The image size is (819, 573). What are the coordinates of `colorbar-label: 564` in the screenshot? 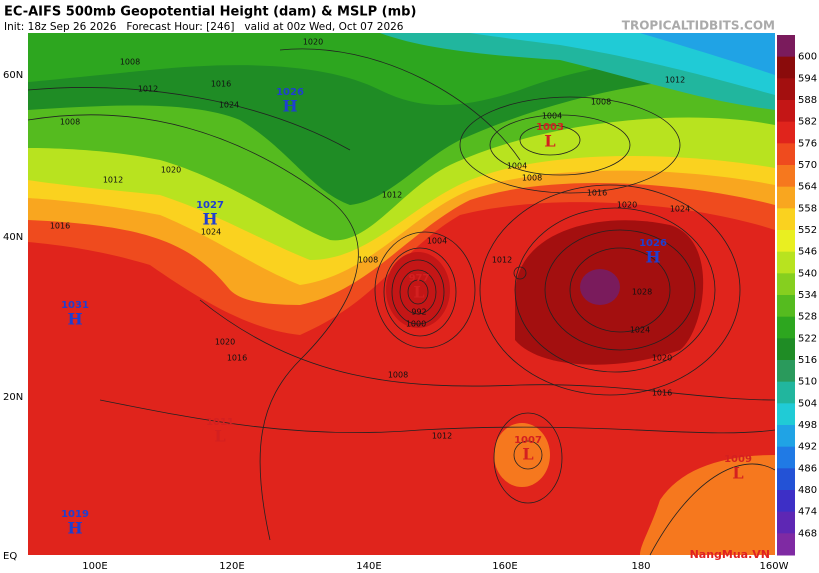 It's located at (807, 187).